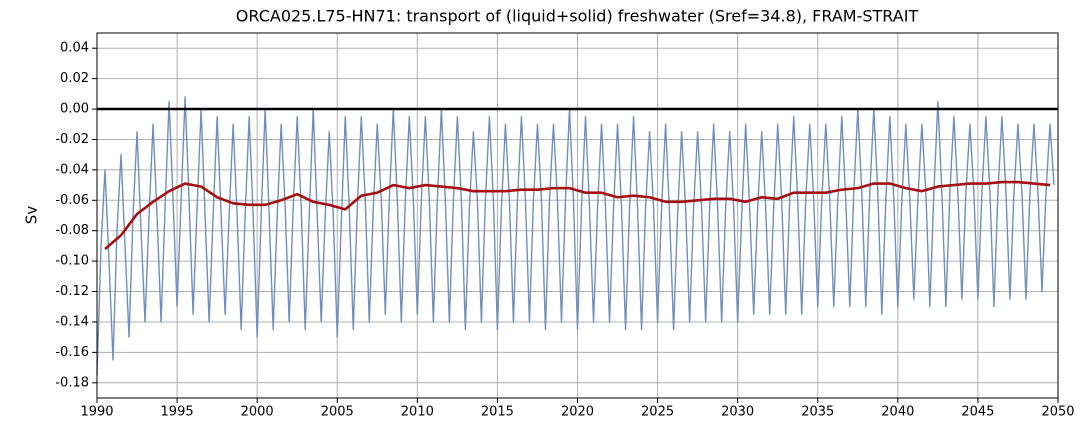  What do you see at coordinates (32, 215) in the screenshot?
I see `y-axis-label: Sv` at bounding box center [32, 215].